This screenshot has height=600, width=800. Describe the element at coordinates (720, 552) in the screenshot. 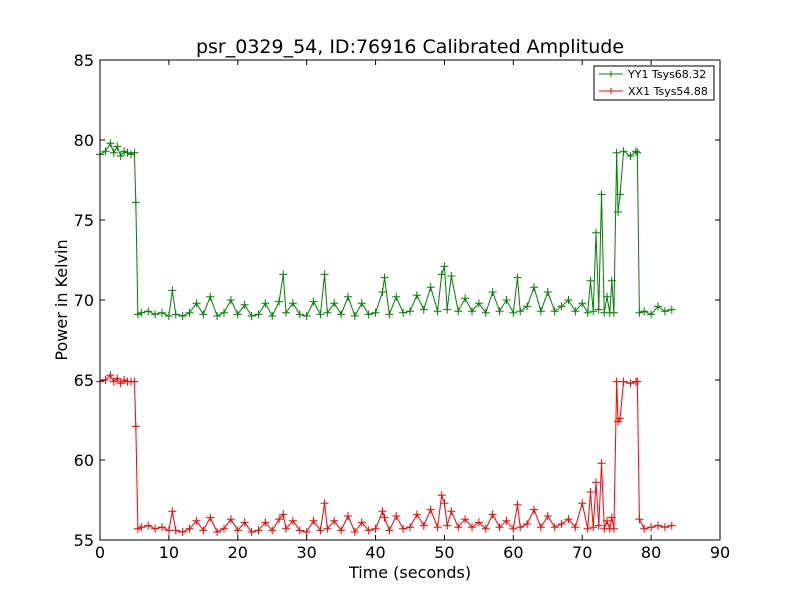

I see `x-tick-label: 90` at that location.